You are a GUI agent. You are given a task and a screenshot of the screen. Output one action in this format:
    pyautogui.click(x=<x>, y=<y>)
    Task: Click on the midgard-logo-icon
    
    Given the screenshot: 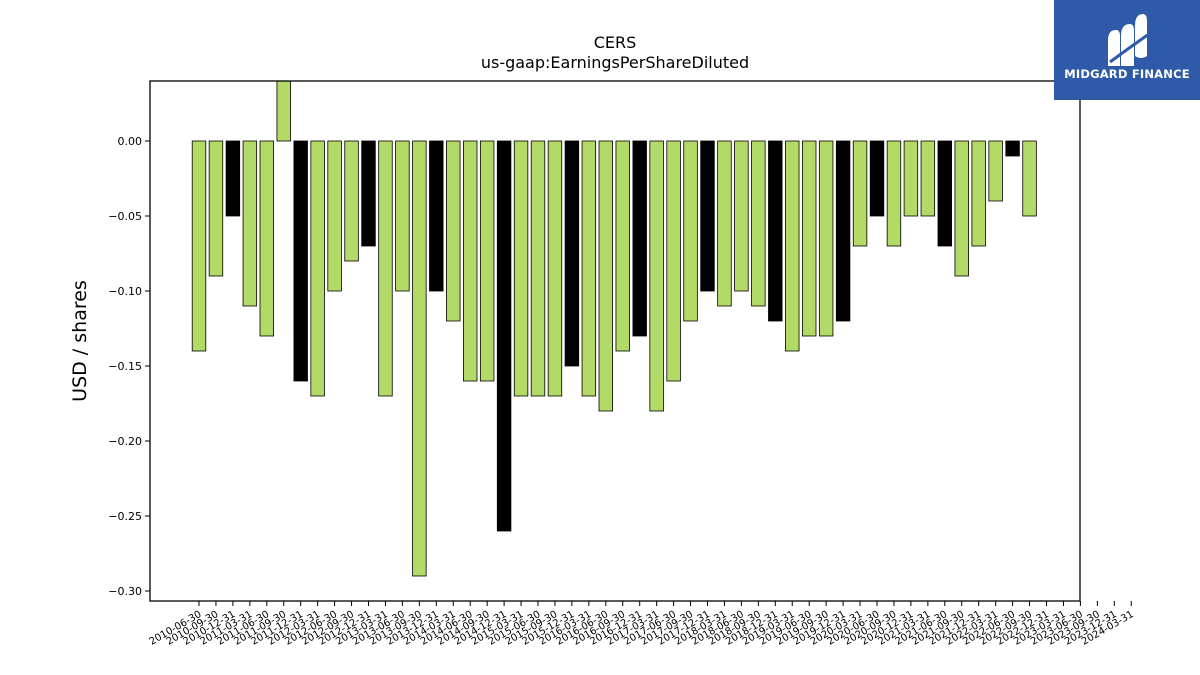 What is the action you would take?
    pyautogui.click(x=1129, y=40)
    